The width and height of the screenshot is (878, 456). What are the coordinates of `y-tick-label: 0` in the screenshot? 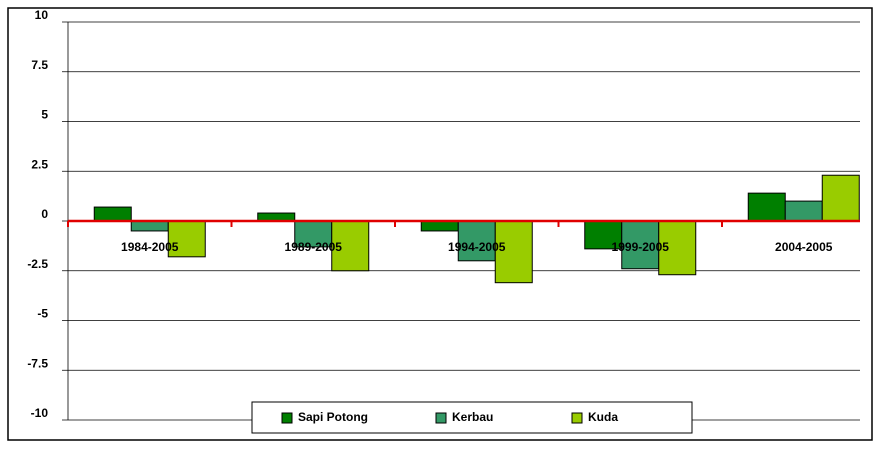 It's located at (44, 214).